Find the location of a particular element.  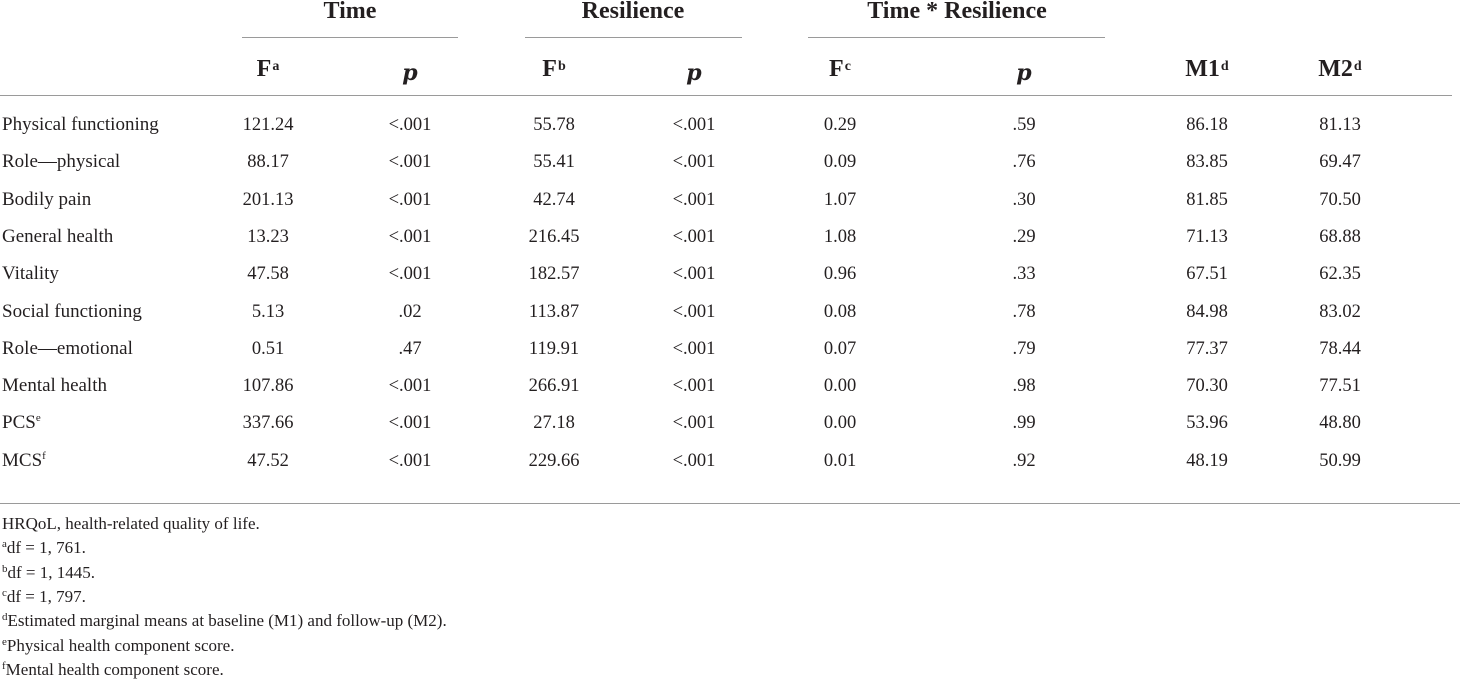

table-cell: .59 is located at coordinates (1024, 125).